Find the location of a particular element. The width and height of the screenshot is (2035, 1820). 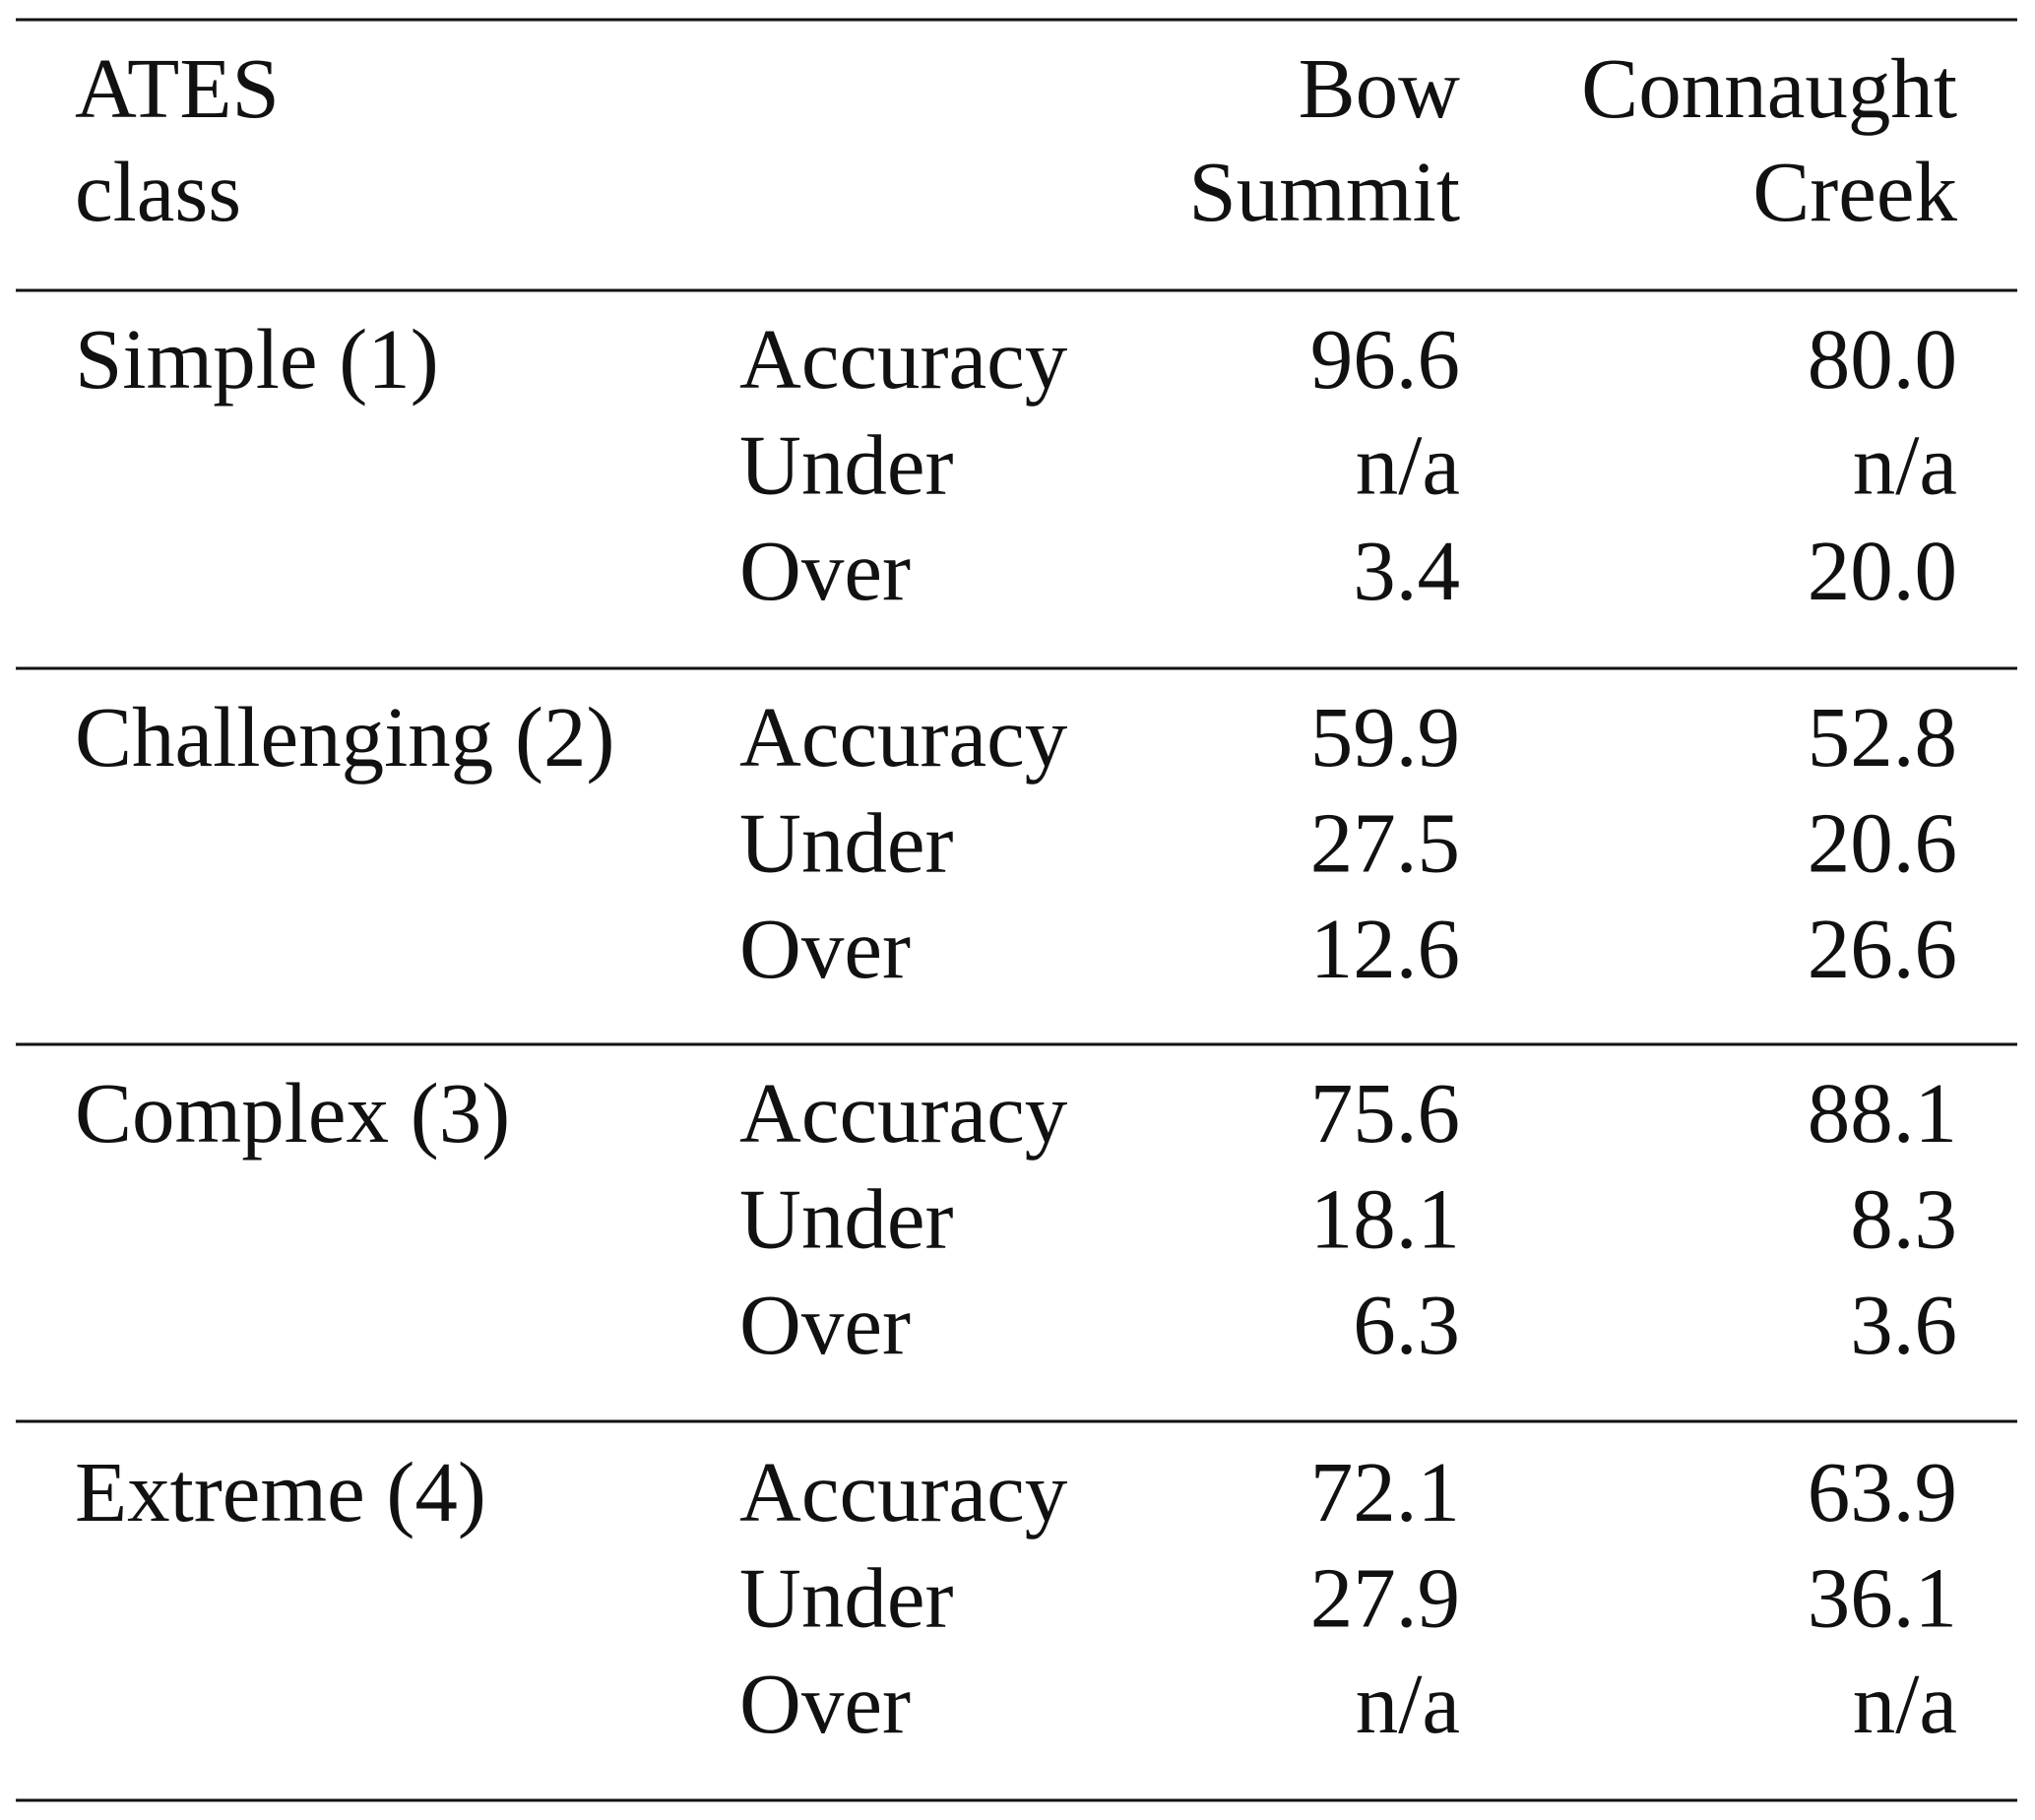

class-label: Complex (3) is located at coordinates (292, 1113).